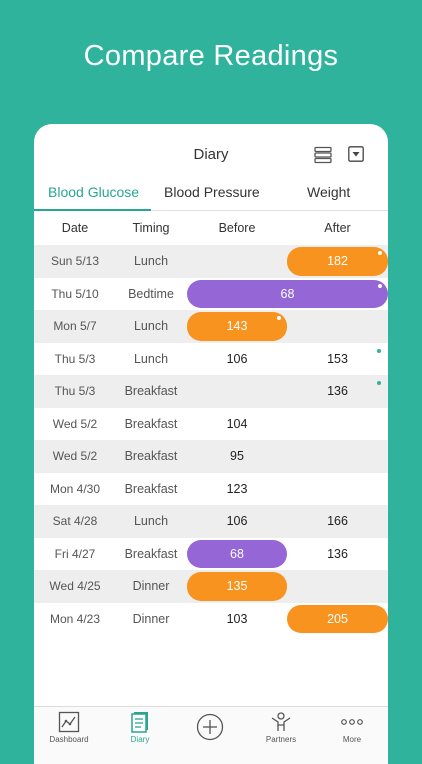 The image size is (422, 764). I want to click on row-timing: Bedtime, so click(151, 293).